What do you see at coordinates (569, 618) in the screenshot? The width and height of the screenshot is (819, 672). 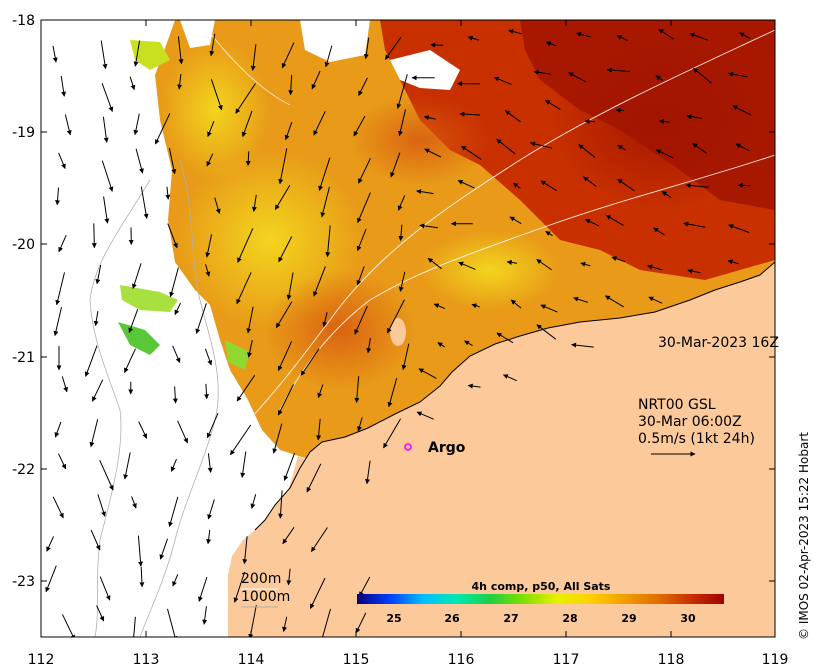 I see `colorbar-tick-label: 28` at bounding box center [569, 618].